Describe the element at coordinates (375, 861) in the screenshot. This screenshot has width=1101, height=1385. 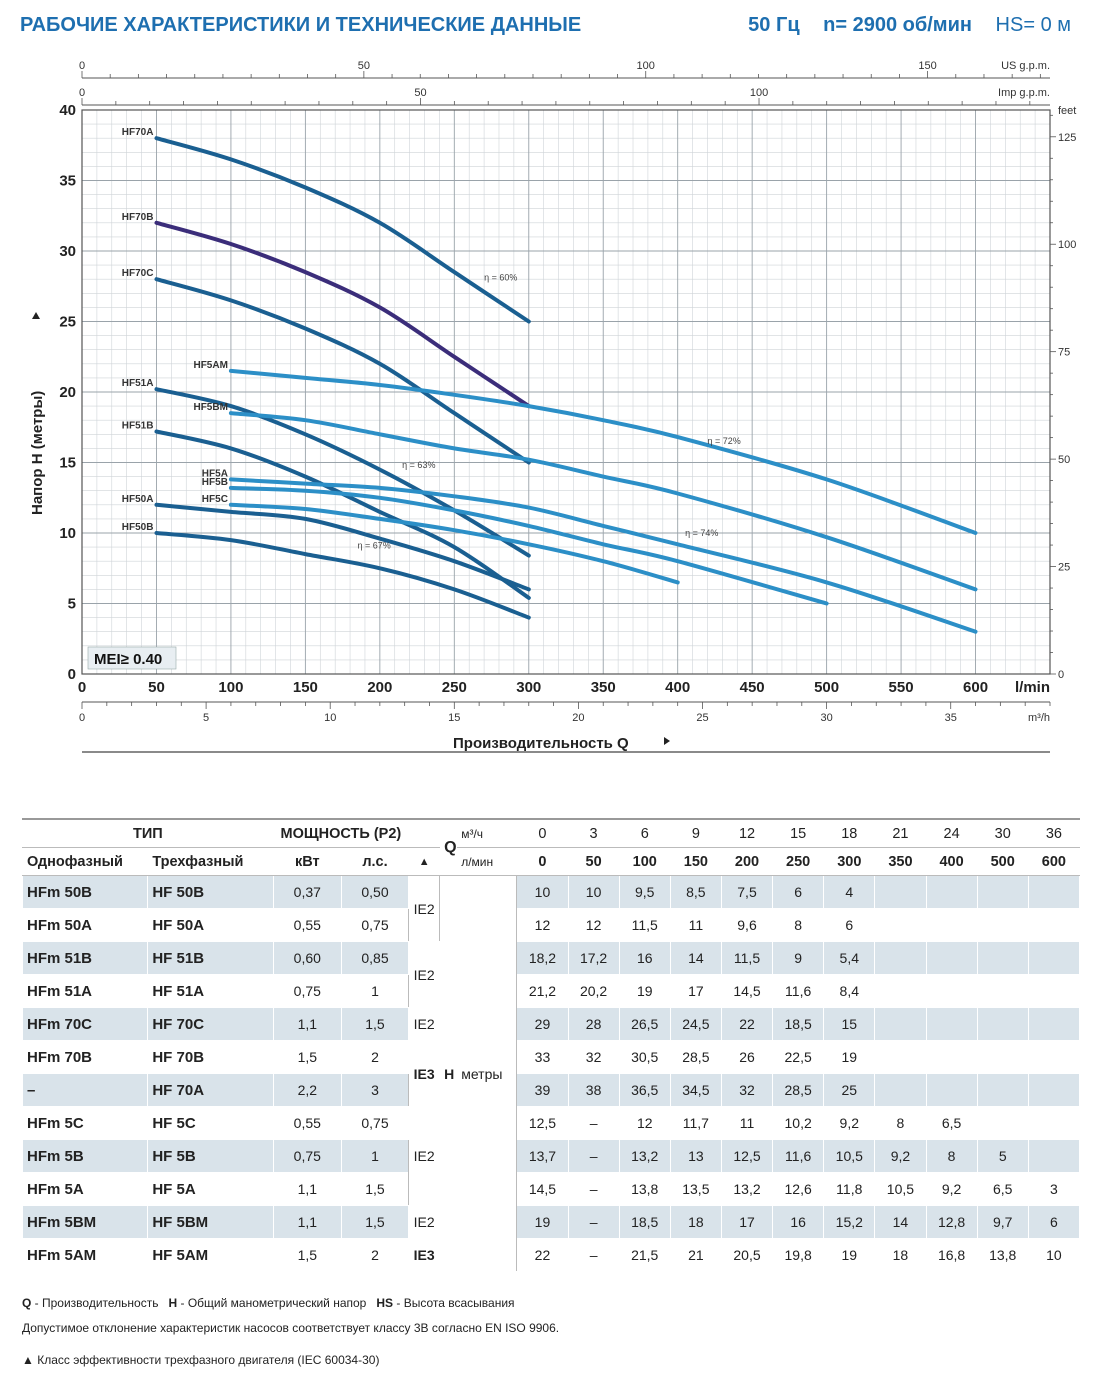
I see `hp-header: л.с.` at that location.